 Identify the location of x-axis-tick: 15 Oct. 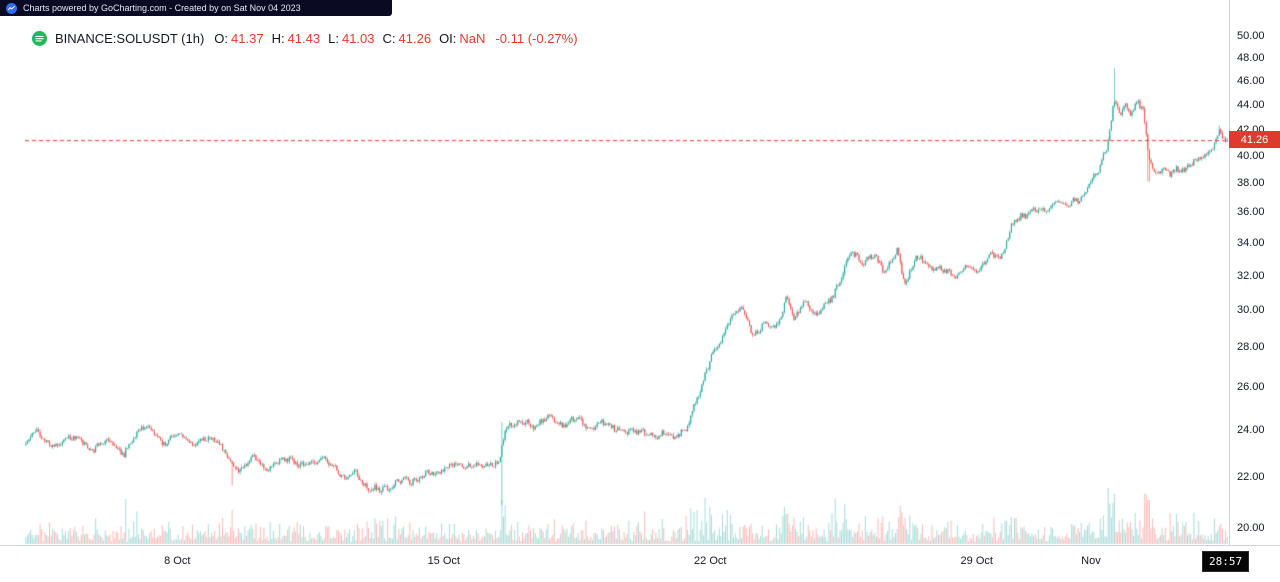
(443, 561).